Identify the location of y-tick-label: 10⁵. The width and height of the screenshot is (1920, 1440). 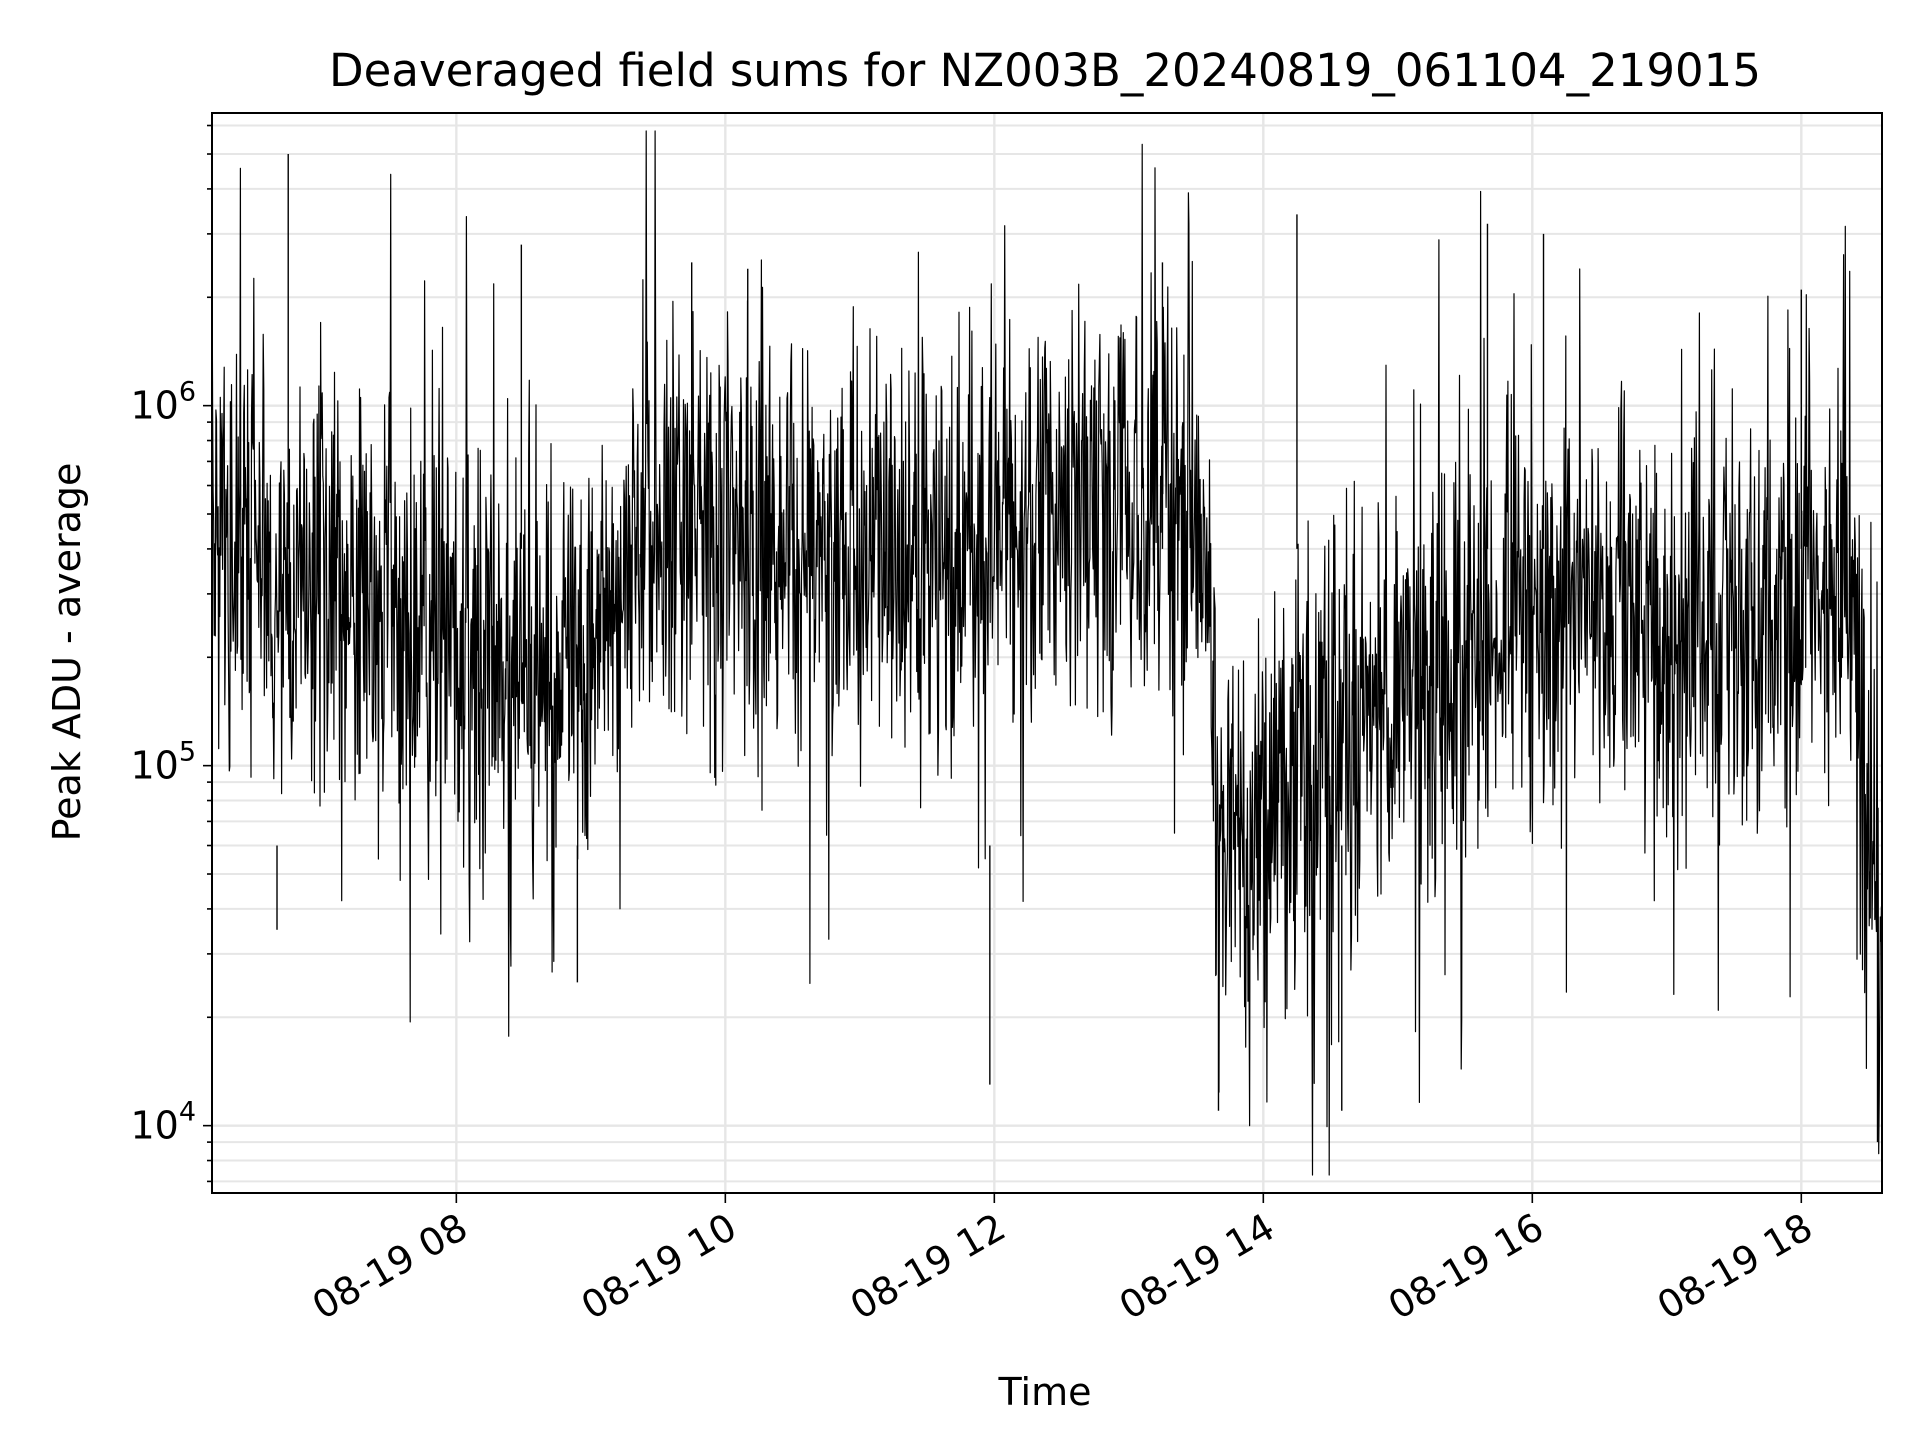
(163, 762).